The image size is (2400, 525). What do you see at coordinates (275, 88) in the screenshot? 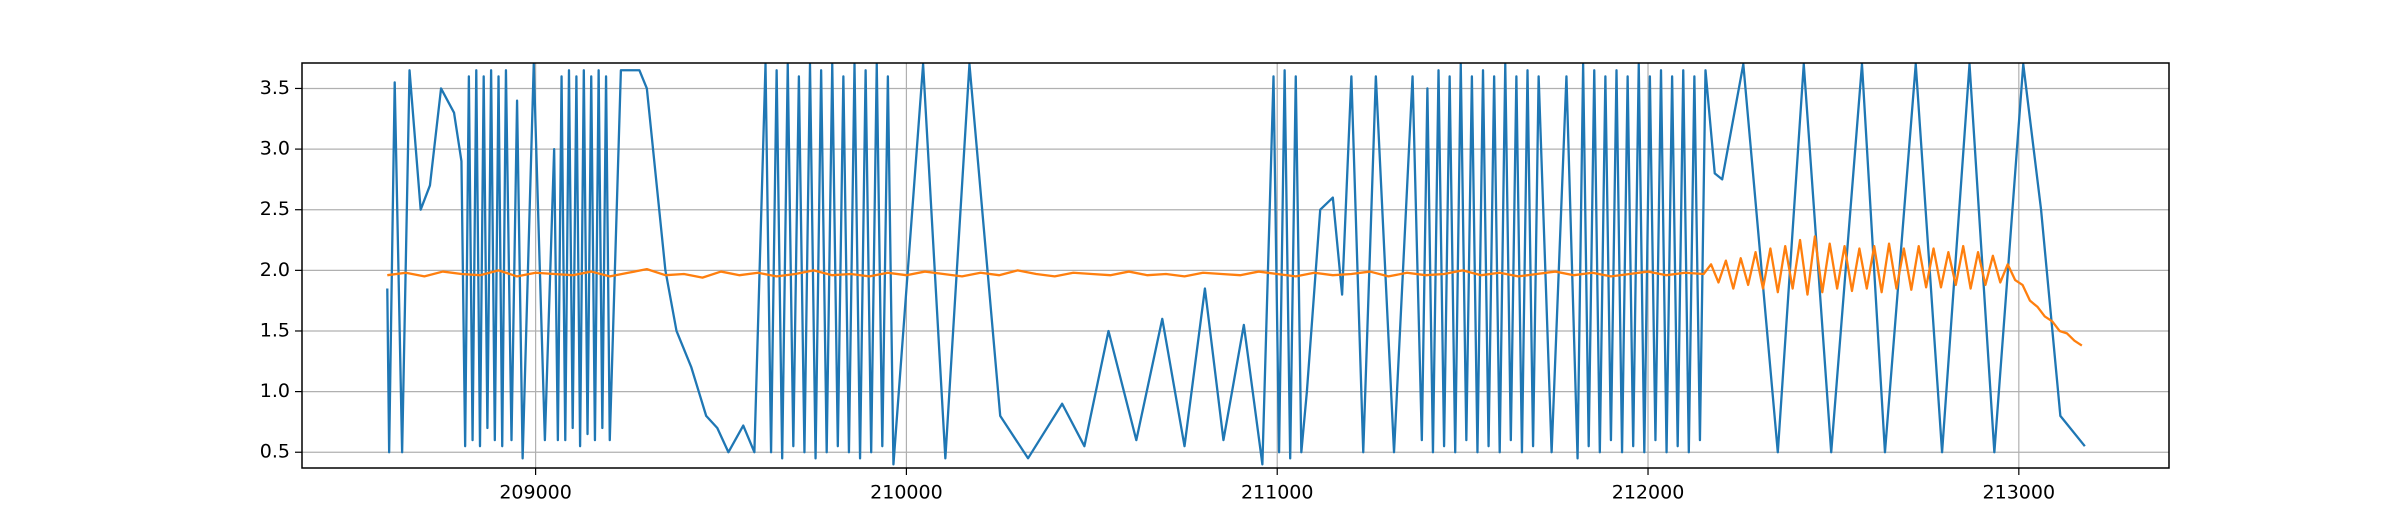
I see `y-tick-label: 3.5` at bounding box center [275, 88].